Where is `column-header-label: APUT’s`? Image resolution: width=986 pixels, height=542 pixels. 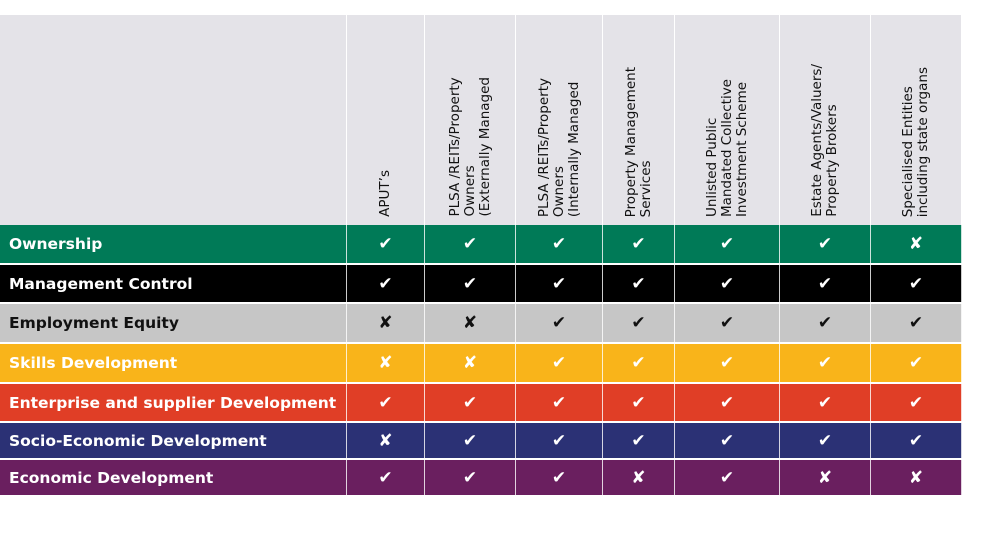 column-header-label: APUT’s is located at coordinates (385, 193).